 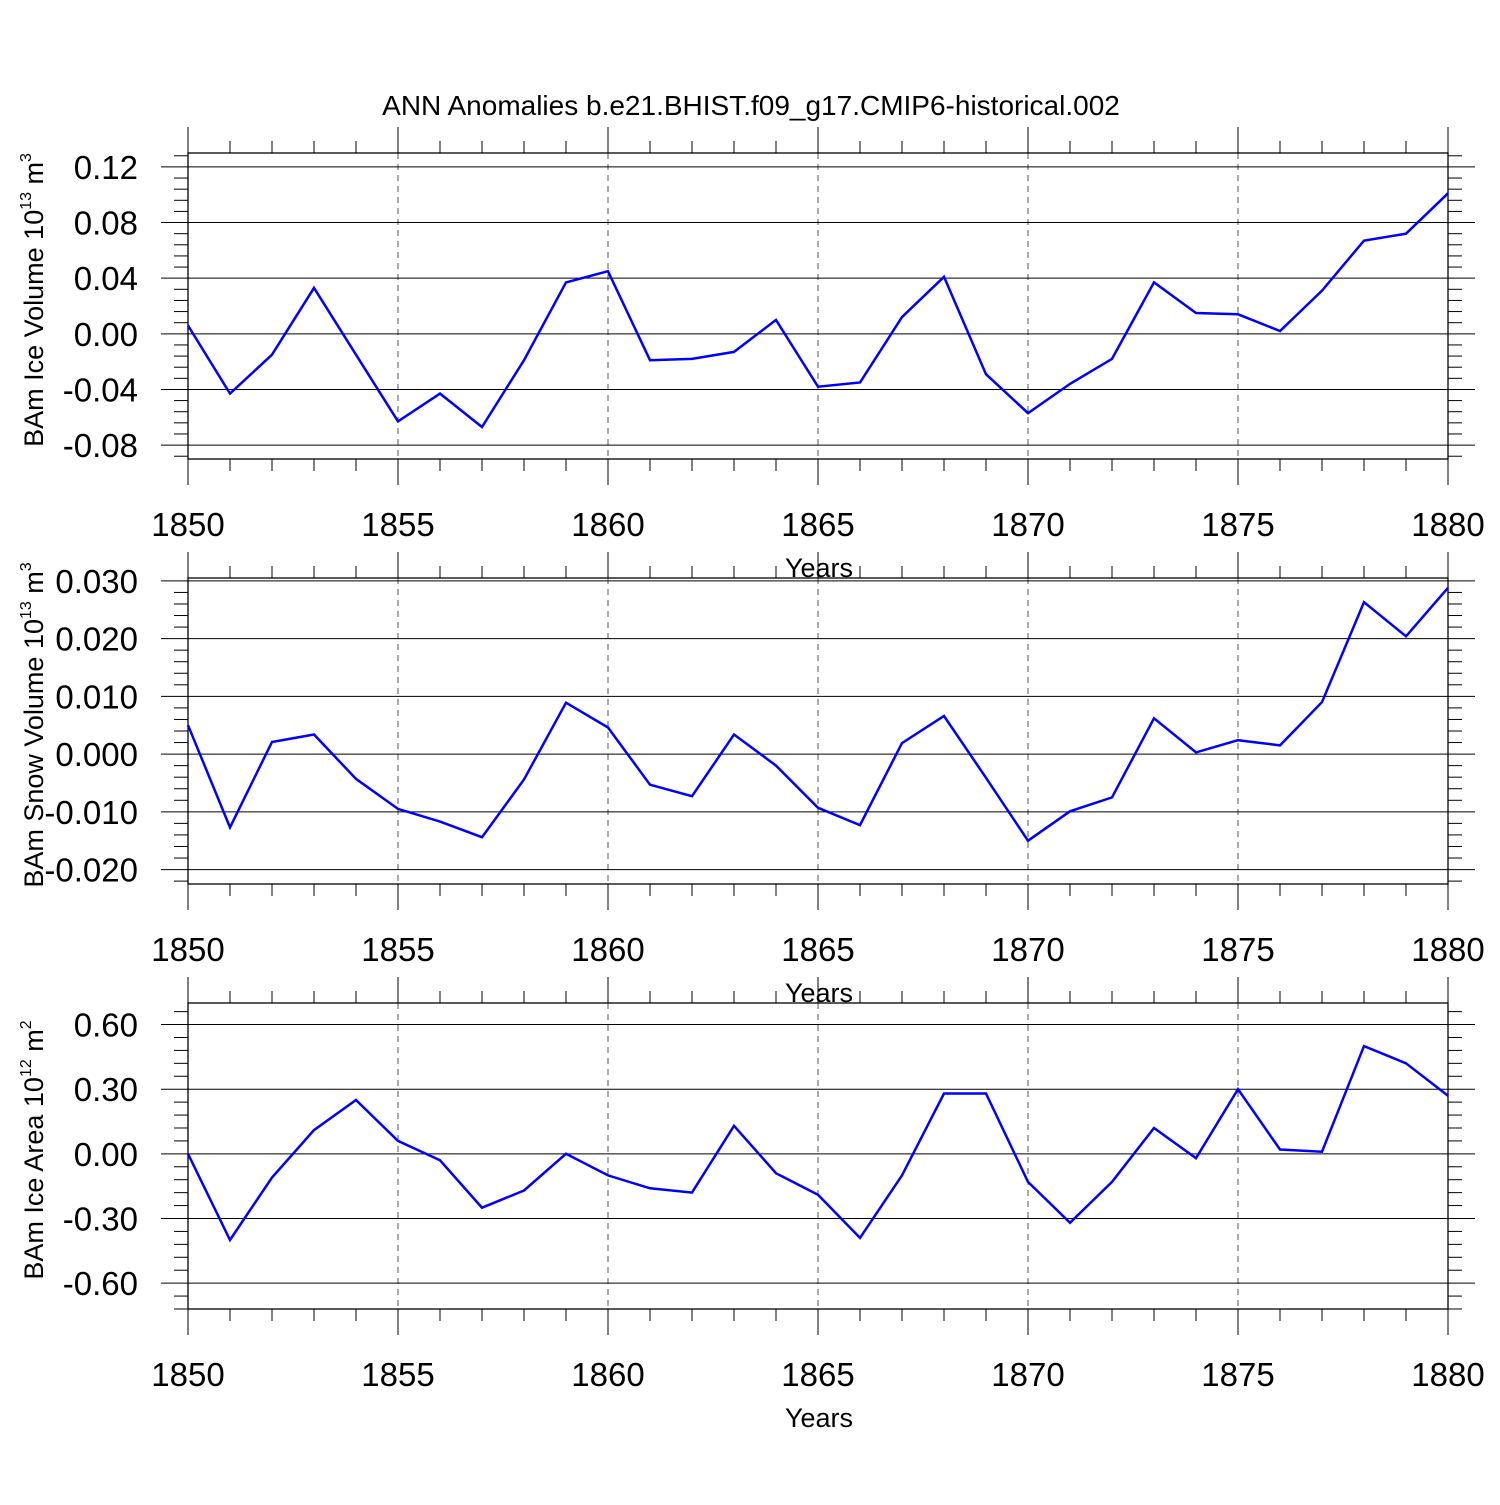 I want to click on y-axis-title-superscript: 2, so click(x=26, y=1024).